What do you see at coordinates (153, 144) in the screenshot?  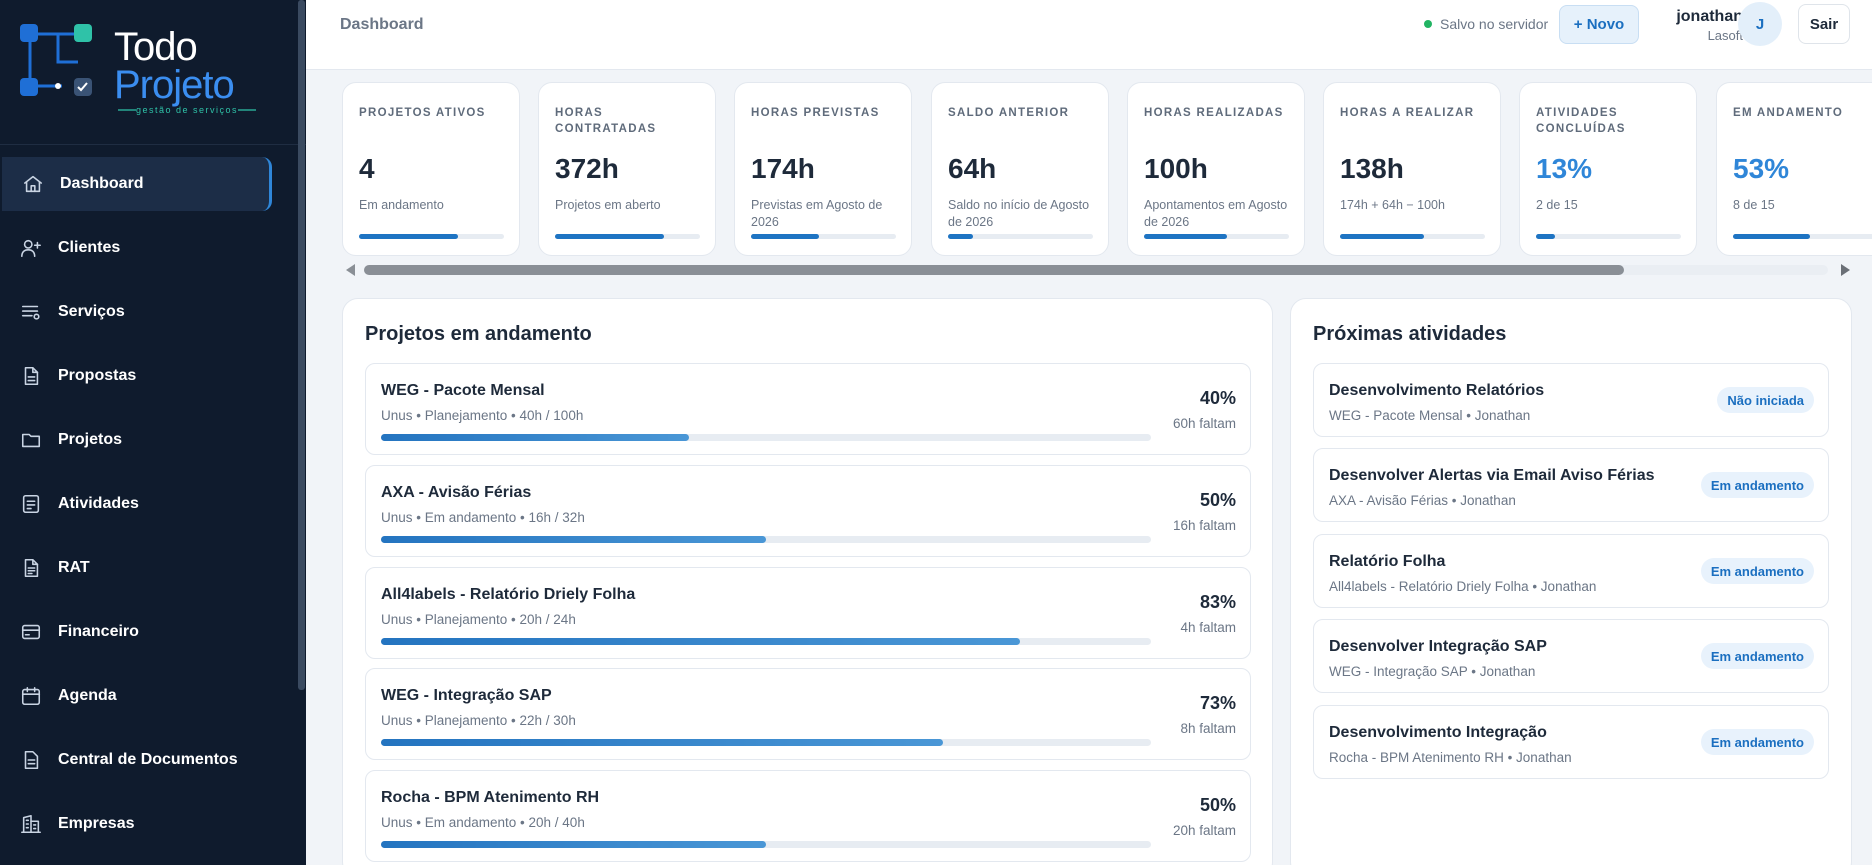 I see `sidebar-divider` at bounding box center [153, 144].